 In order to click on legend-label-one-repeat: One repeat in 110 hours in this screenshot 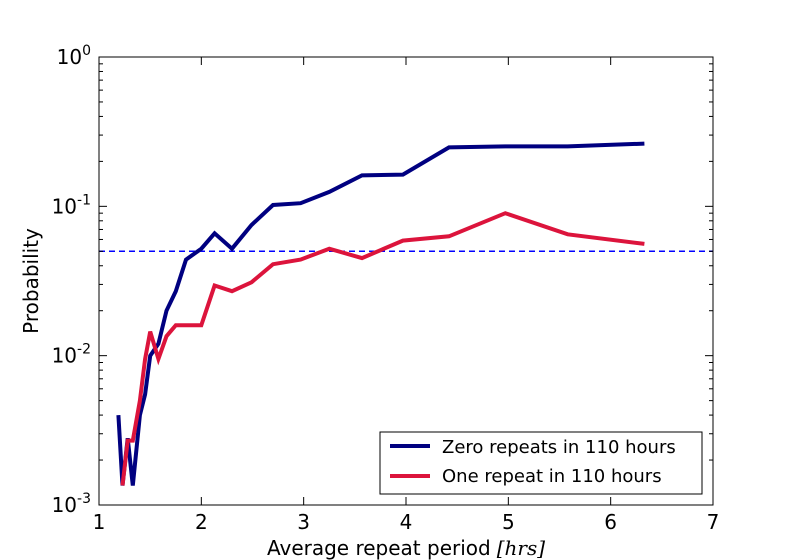, I will do `click(552, 476)`.